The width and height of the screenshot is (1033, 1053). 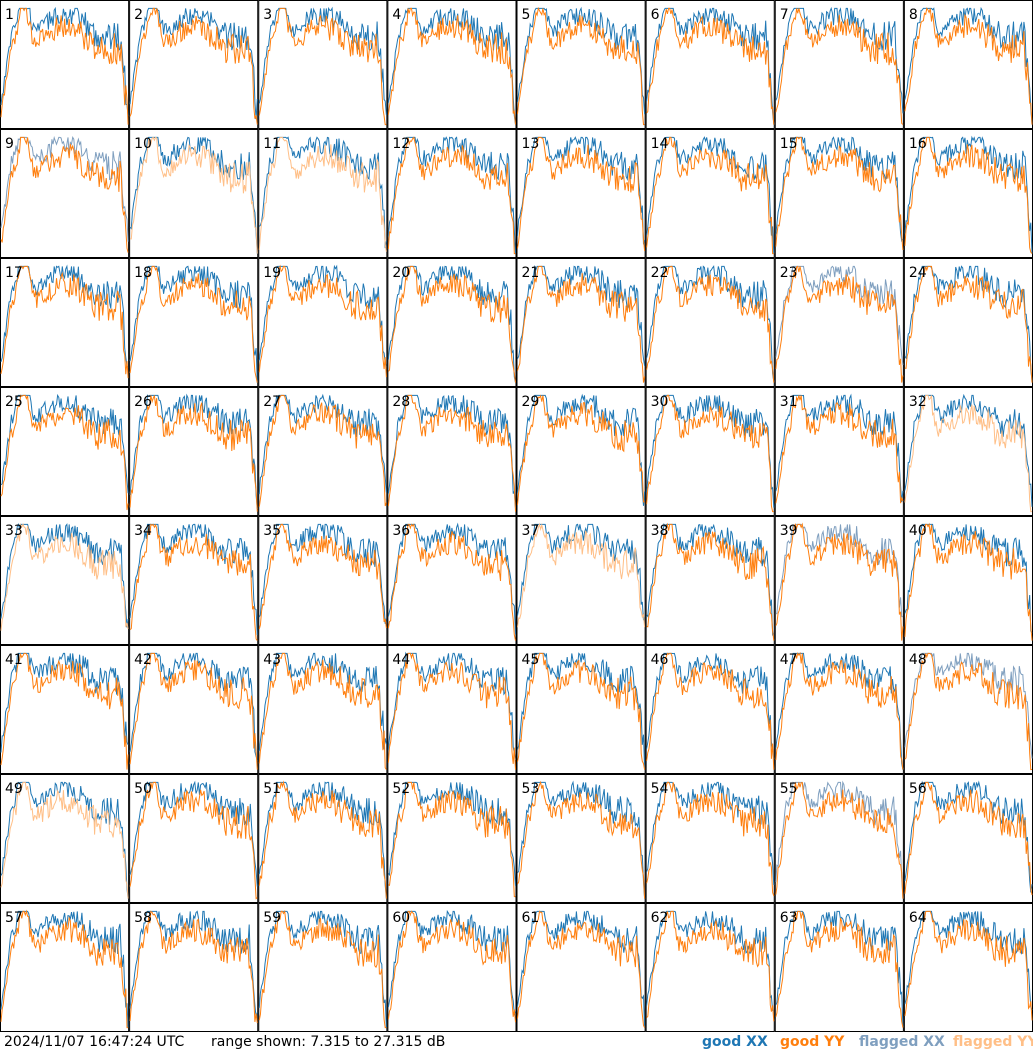 What do you see at coordinates (323, 451) in the screenshot?
I see `panel-27: 27` at bounding box center [323, 451].